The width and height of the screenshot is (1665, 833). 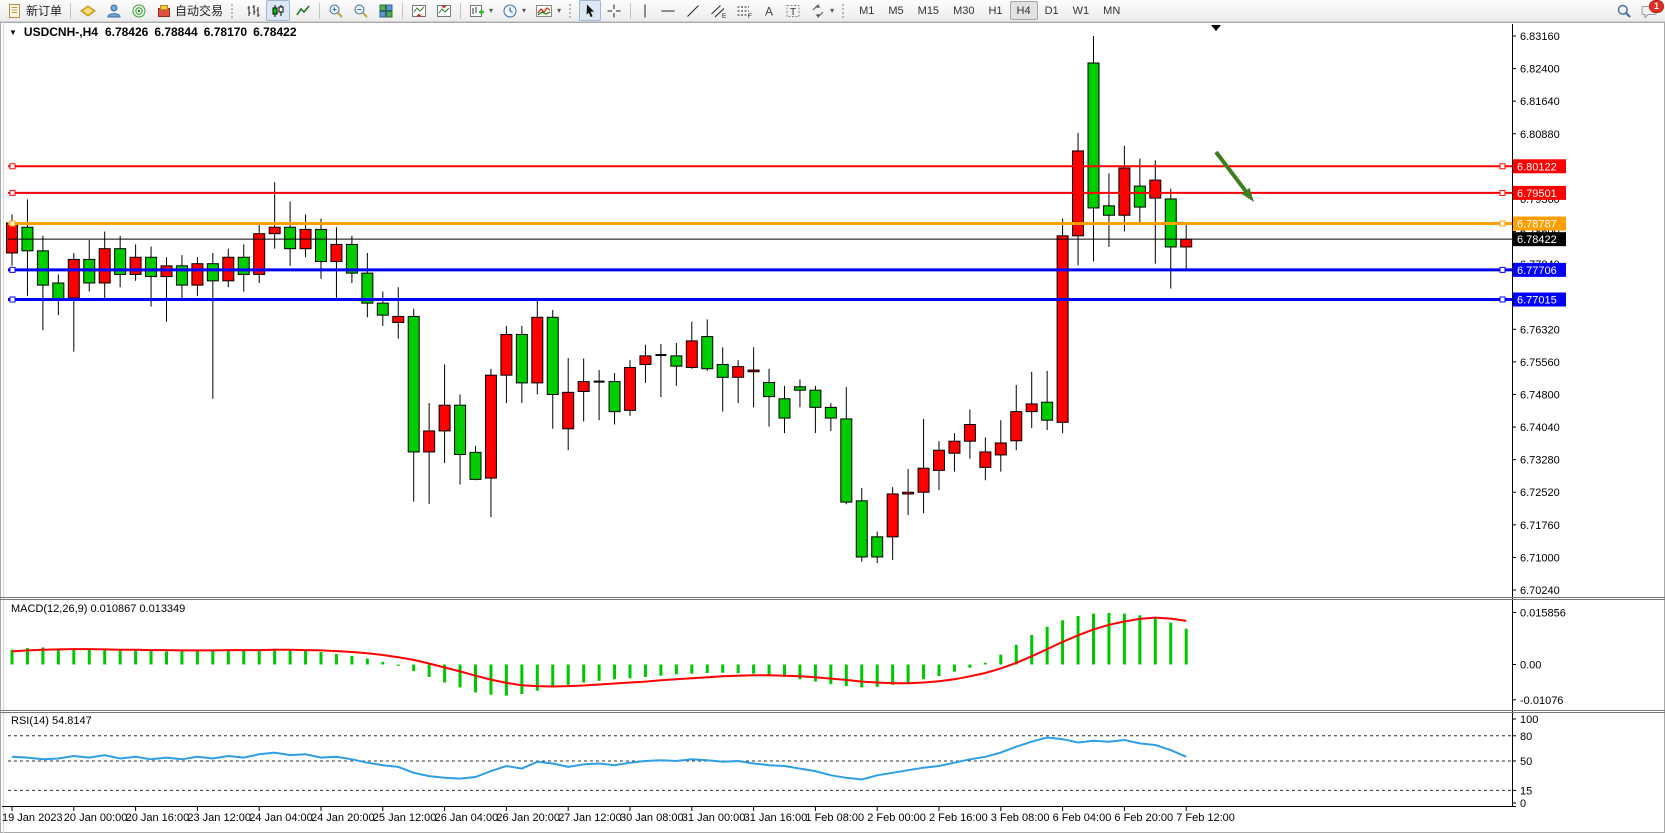 I want to click on time-axis-label: 6 Feb 04:00, so click(x=1082, y=818).